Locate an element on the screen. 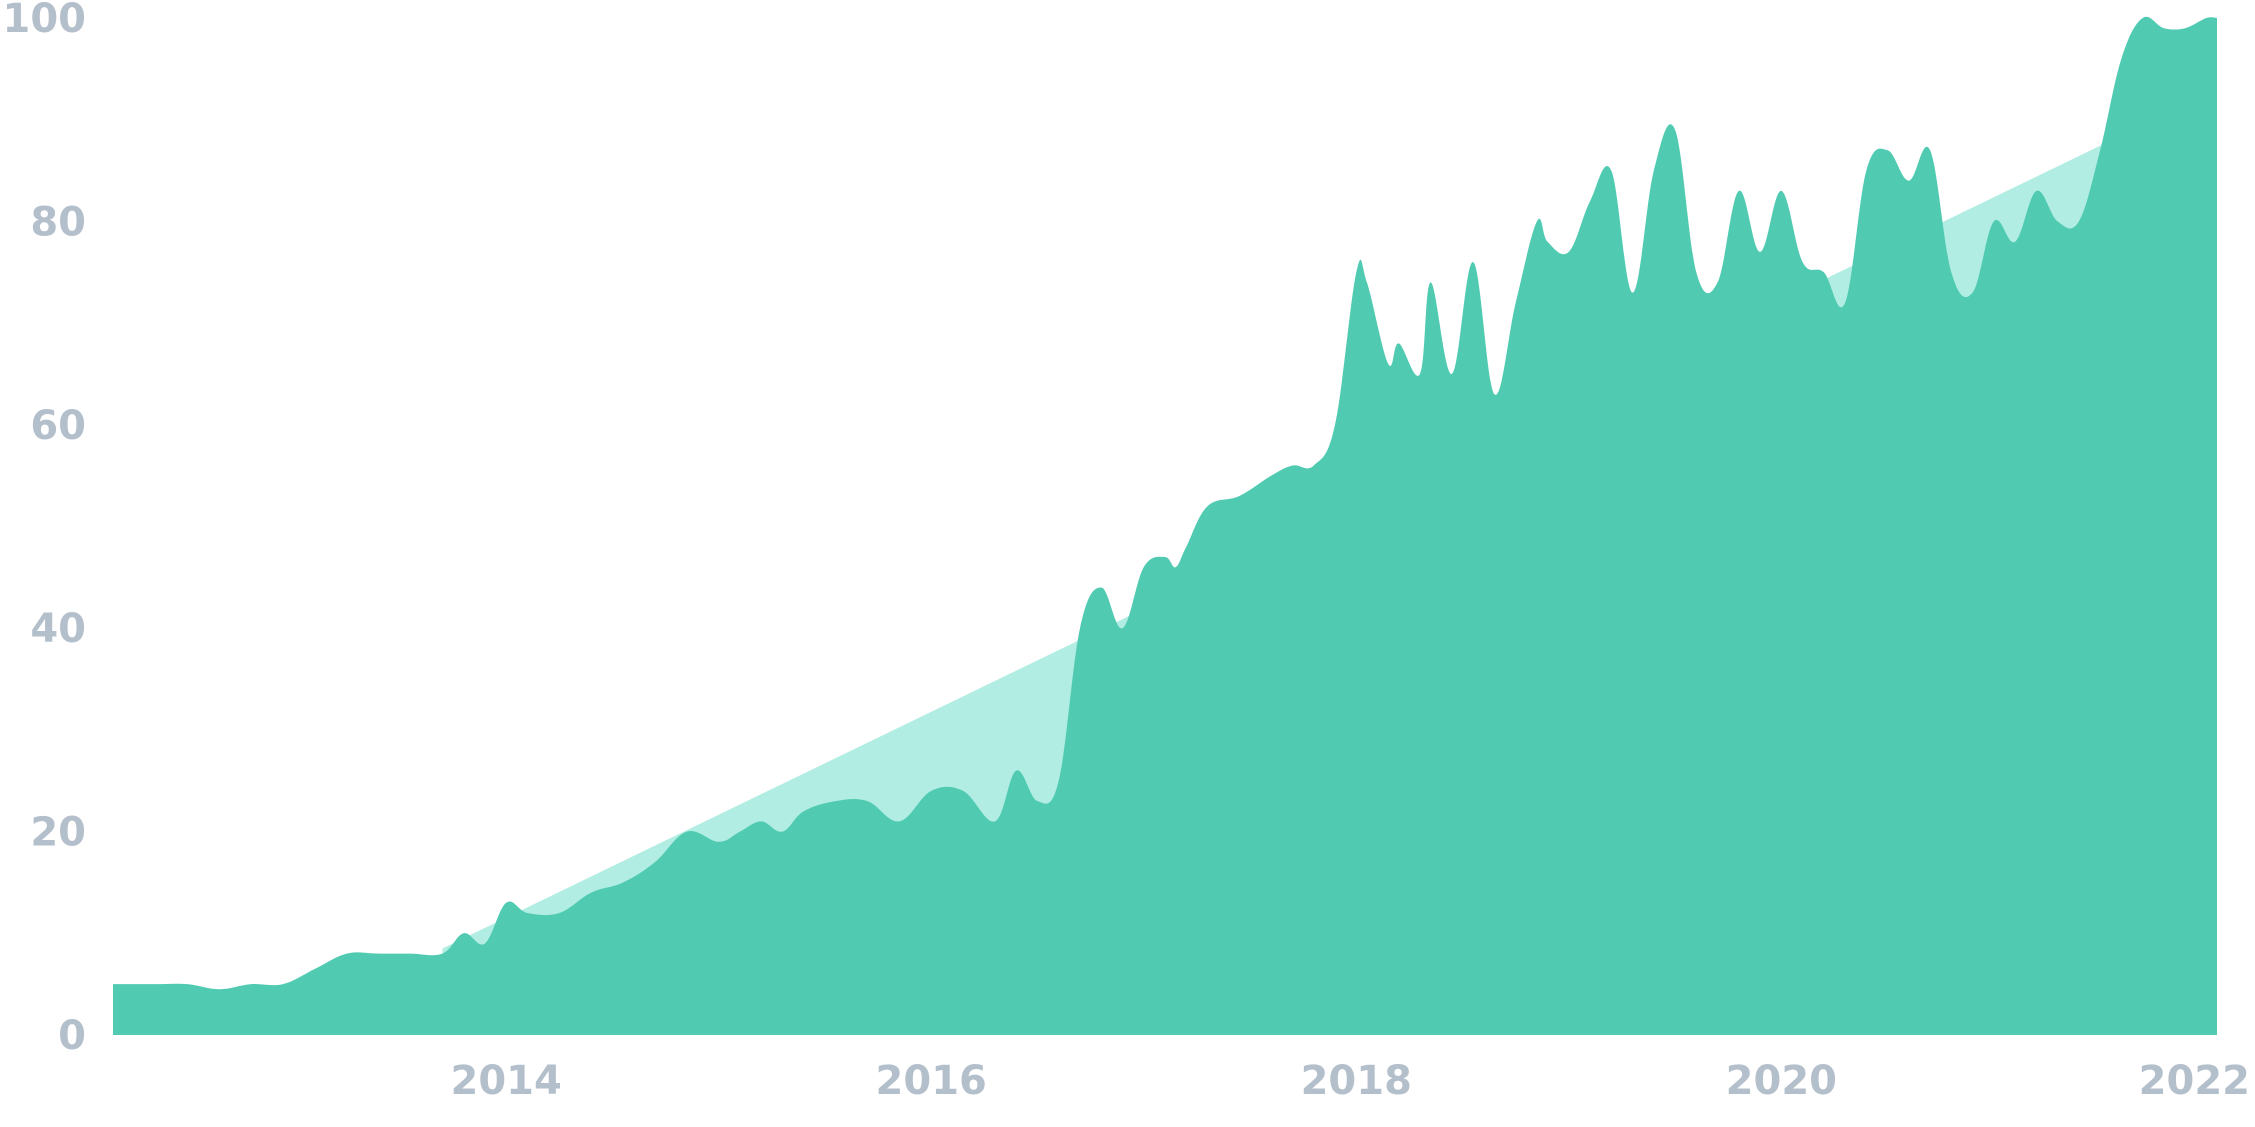 This screenshot has height=1127, width=2255. x-tick-label: 2018 is located at coordinates (1356, 1081).